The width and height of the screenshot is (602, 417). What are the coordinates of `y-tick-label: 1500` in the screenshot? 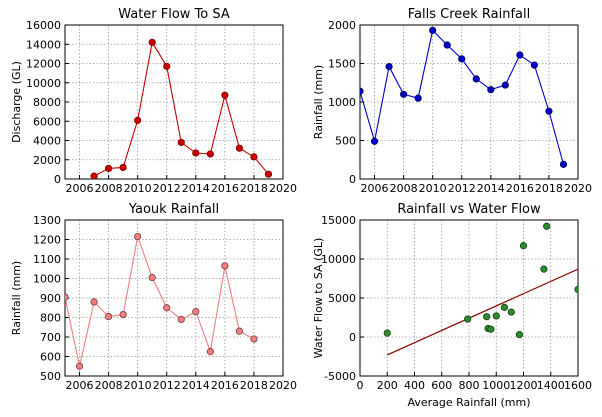 It's located at (342, 64).